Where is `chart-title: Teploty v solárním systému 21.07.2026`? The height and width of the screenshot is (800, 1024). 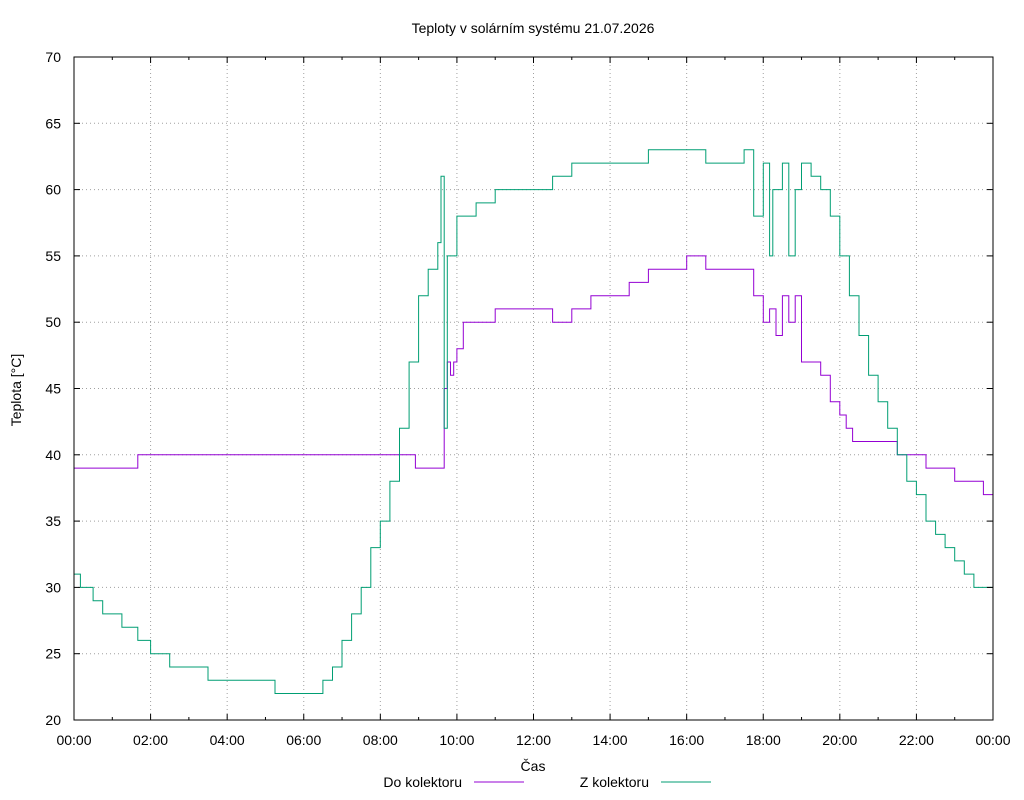
chart-title: Teploty v solárním systému 21.07.2026 is located at coordinates (533, 28).